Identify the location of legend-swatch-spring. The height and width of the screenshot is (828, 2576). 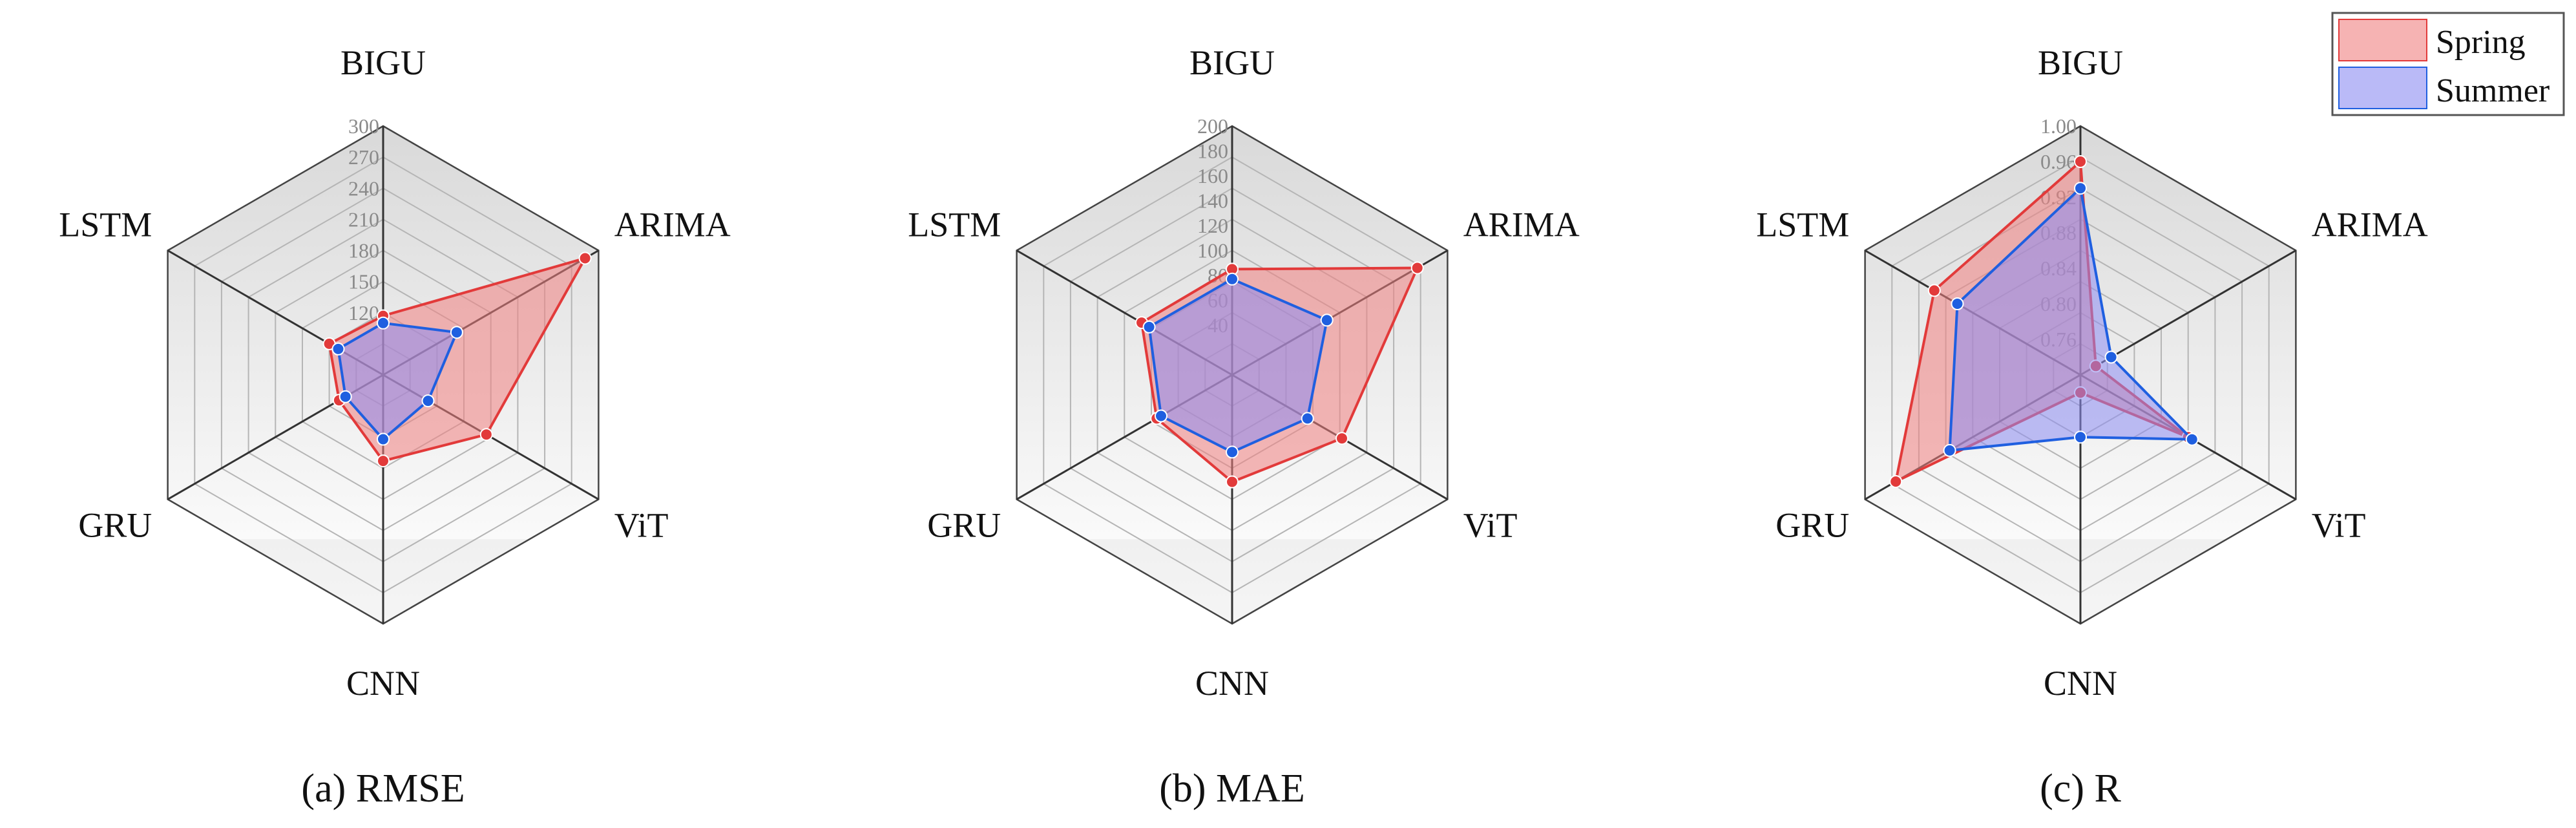
(2382, 40).